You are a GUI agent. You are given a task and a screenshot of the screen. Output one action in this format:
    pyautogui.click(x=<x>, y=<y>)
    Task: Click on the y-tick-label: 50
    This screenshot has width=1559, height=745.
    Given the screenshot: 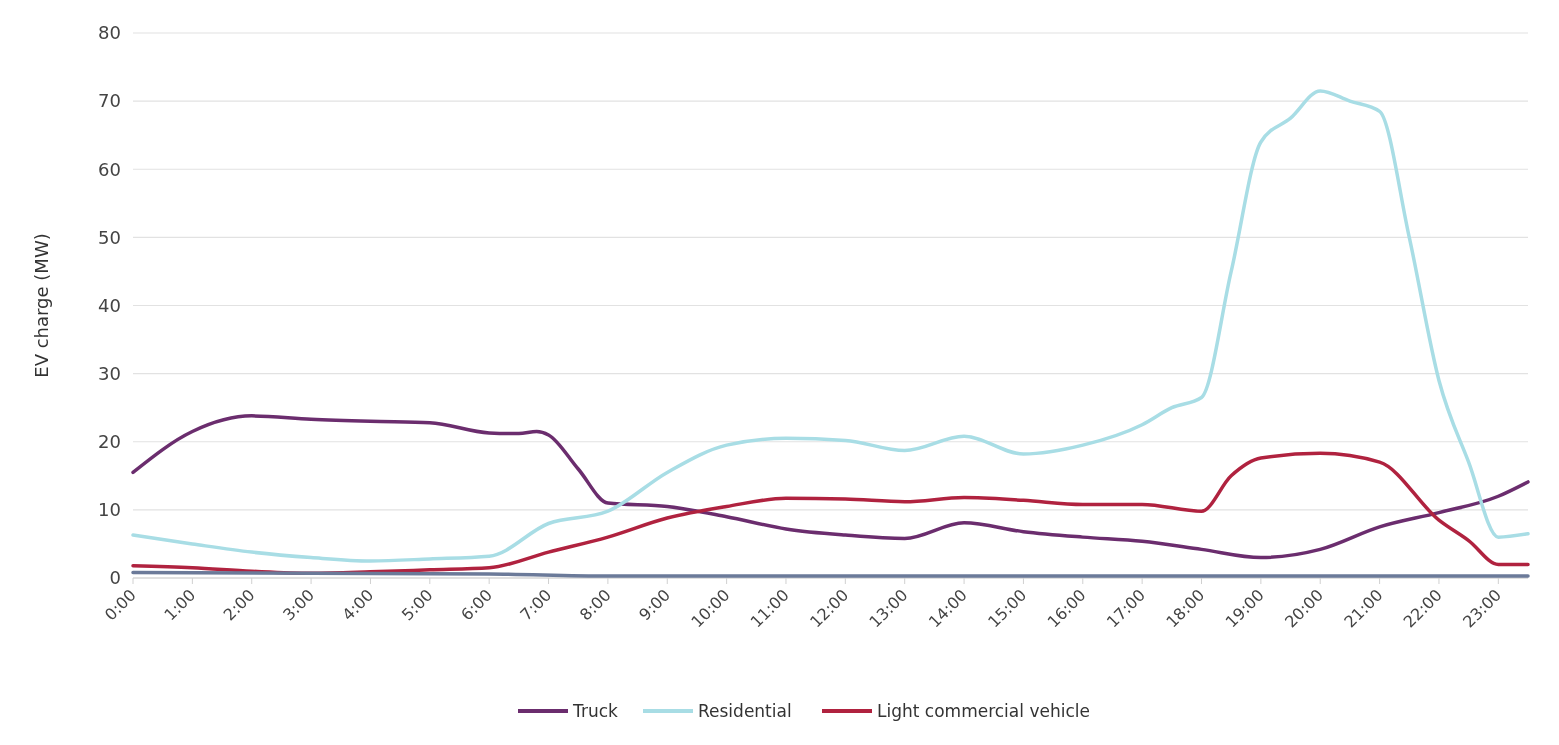 What is the action you would take?
    pyautogui.click(x=109, y=237)
    